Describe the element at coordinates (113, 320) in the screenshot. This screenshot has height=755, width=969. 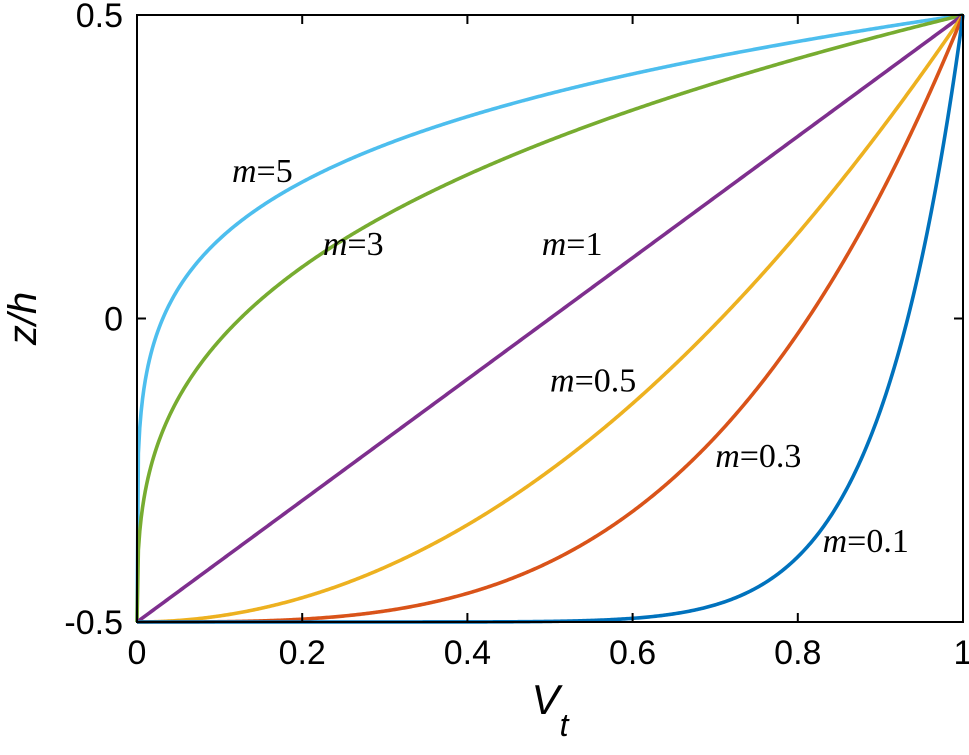
I see `y-tick-label: 0` at that location.